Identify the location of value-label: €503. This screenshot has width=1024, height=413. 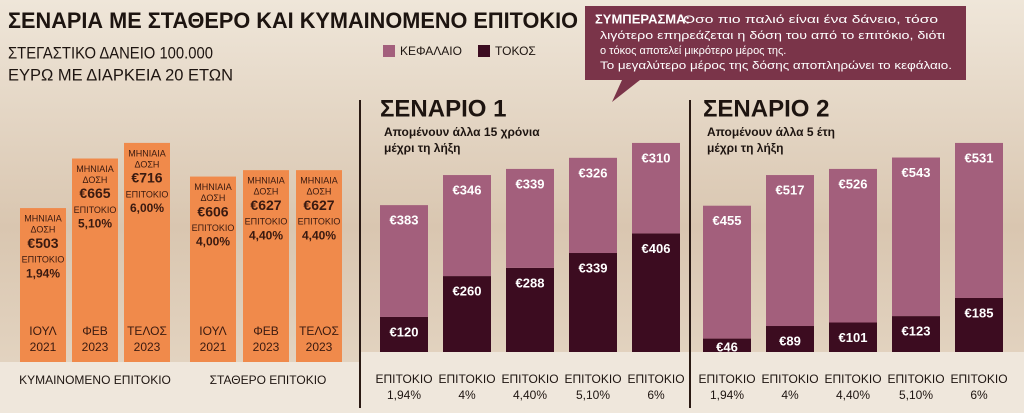
(42, 243).